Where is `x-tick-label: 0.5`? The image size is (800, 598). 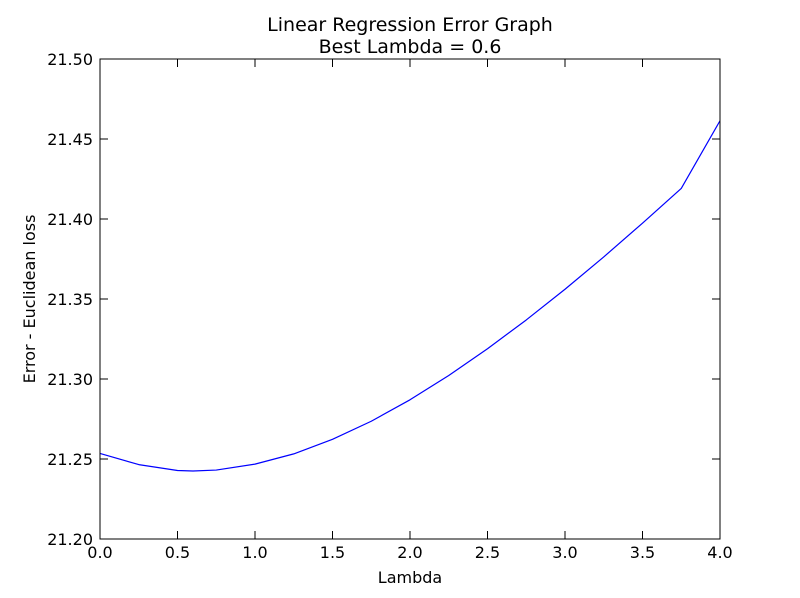
x-tick-label: 0.5 is located at coordinates (177, 552).